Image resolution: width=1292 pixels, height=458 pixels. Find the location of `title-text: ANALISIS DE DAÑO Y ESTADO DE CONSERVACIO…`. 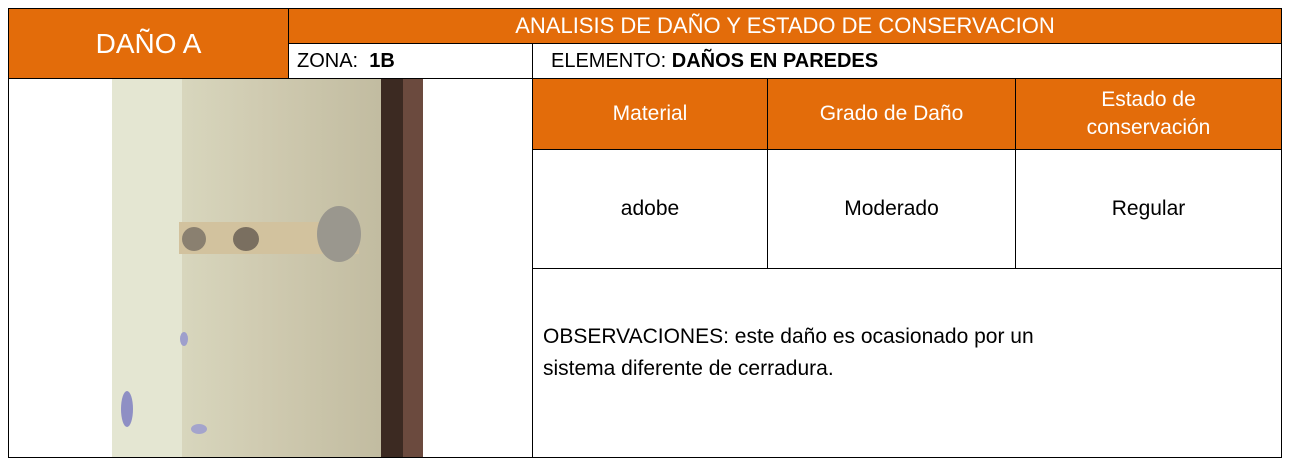

title-text: ANALISIS DE DAÑO Y ESTADO DE CONSERVACIO… is located at coordinates (785, 25).